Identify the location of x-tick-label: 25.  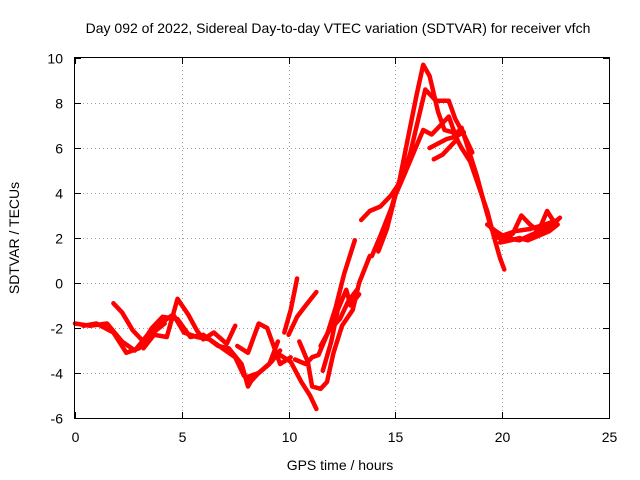
(610, 437).